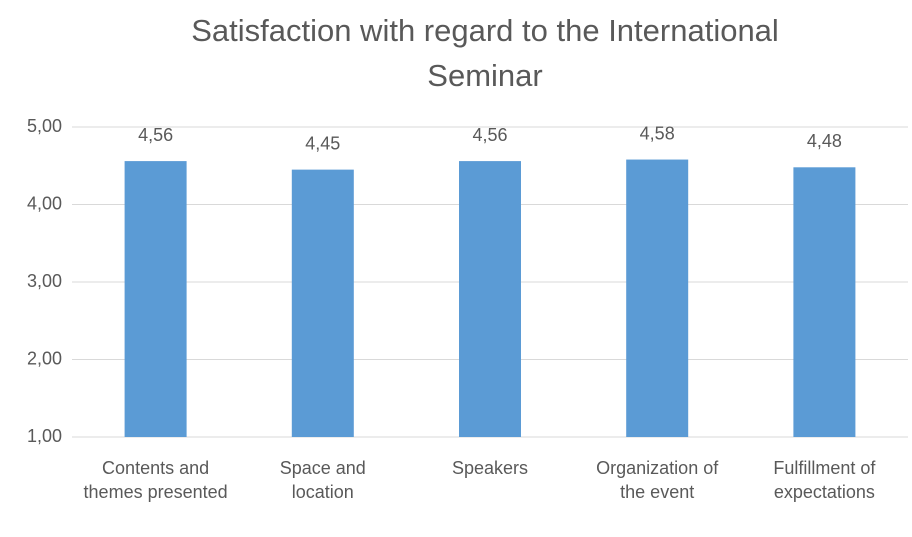  What do you see at coordinates (44, 203) in the screenshot?
I see `y-tick-label: 4,00` at bounding box center [44, 203].